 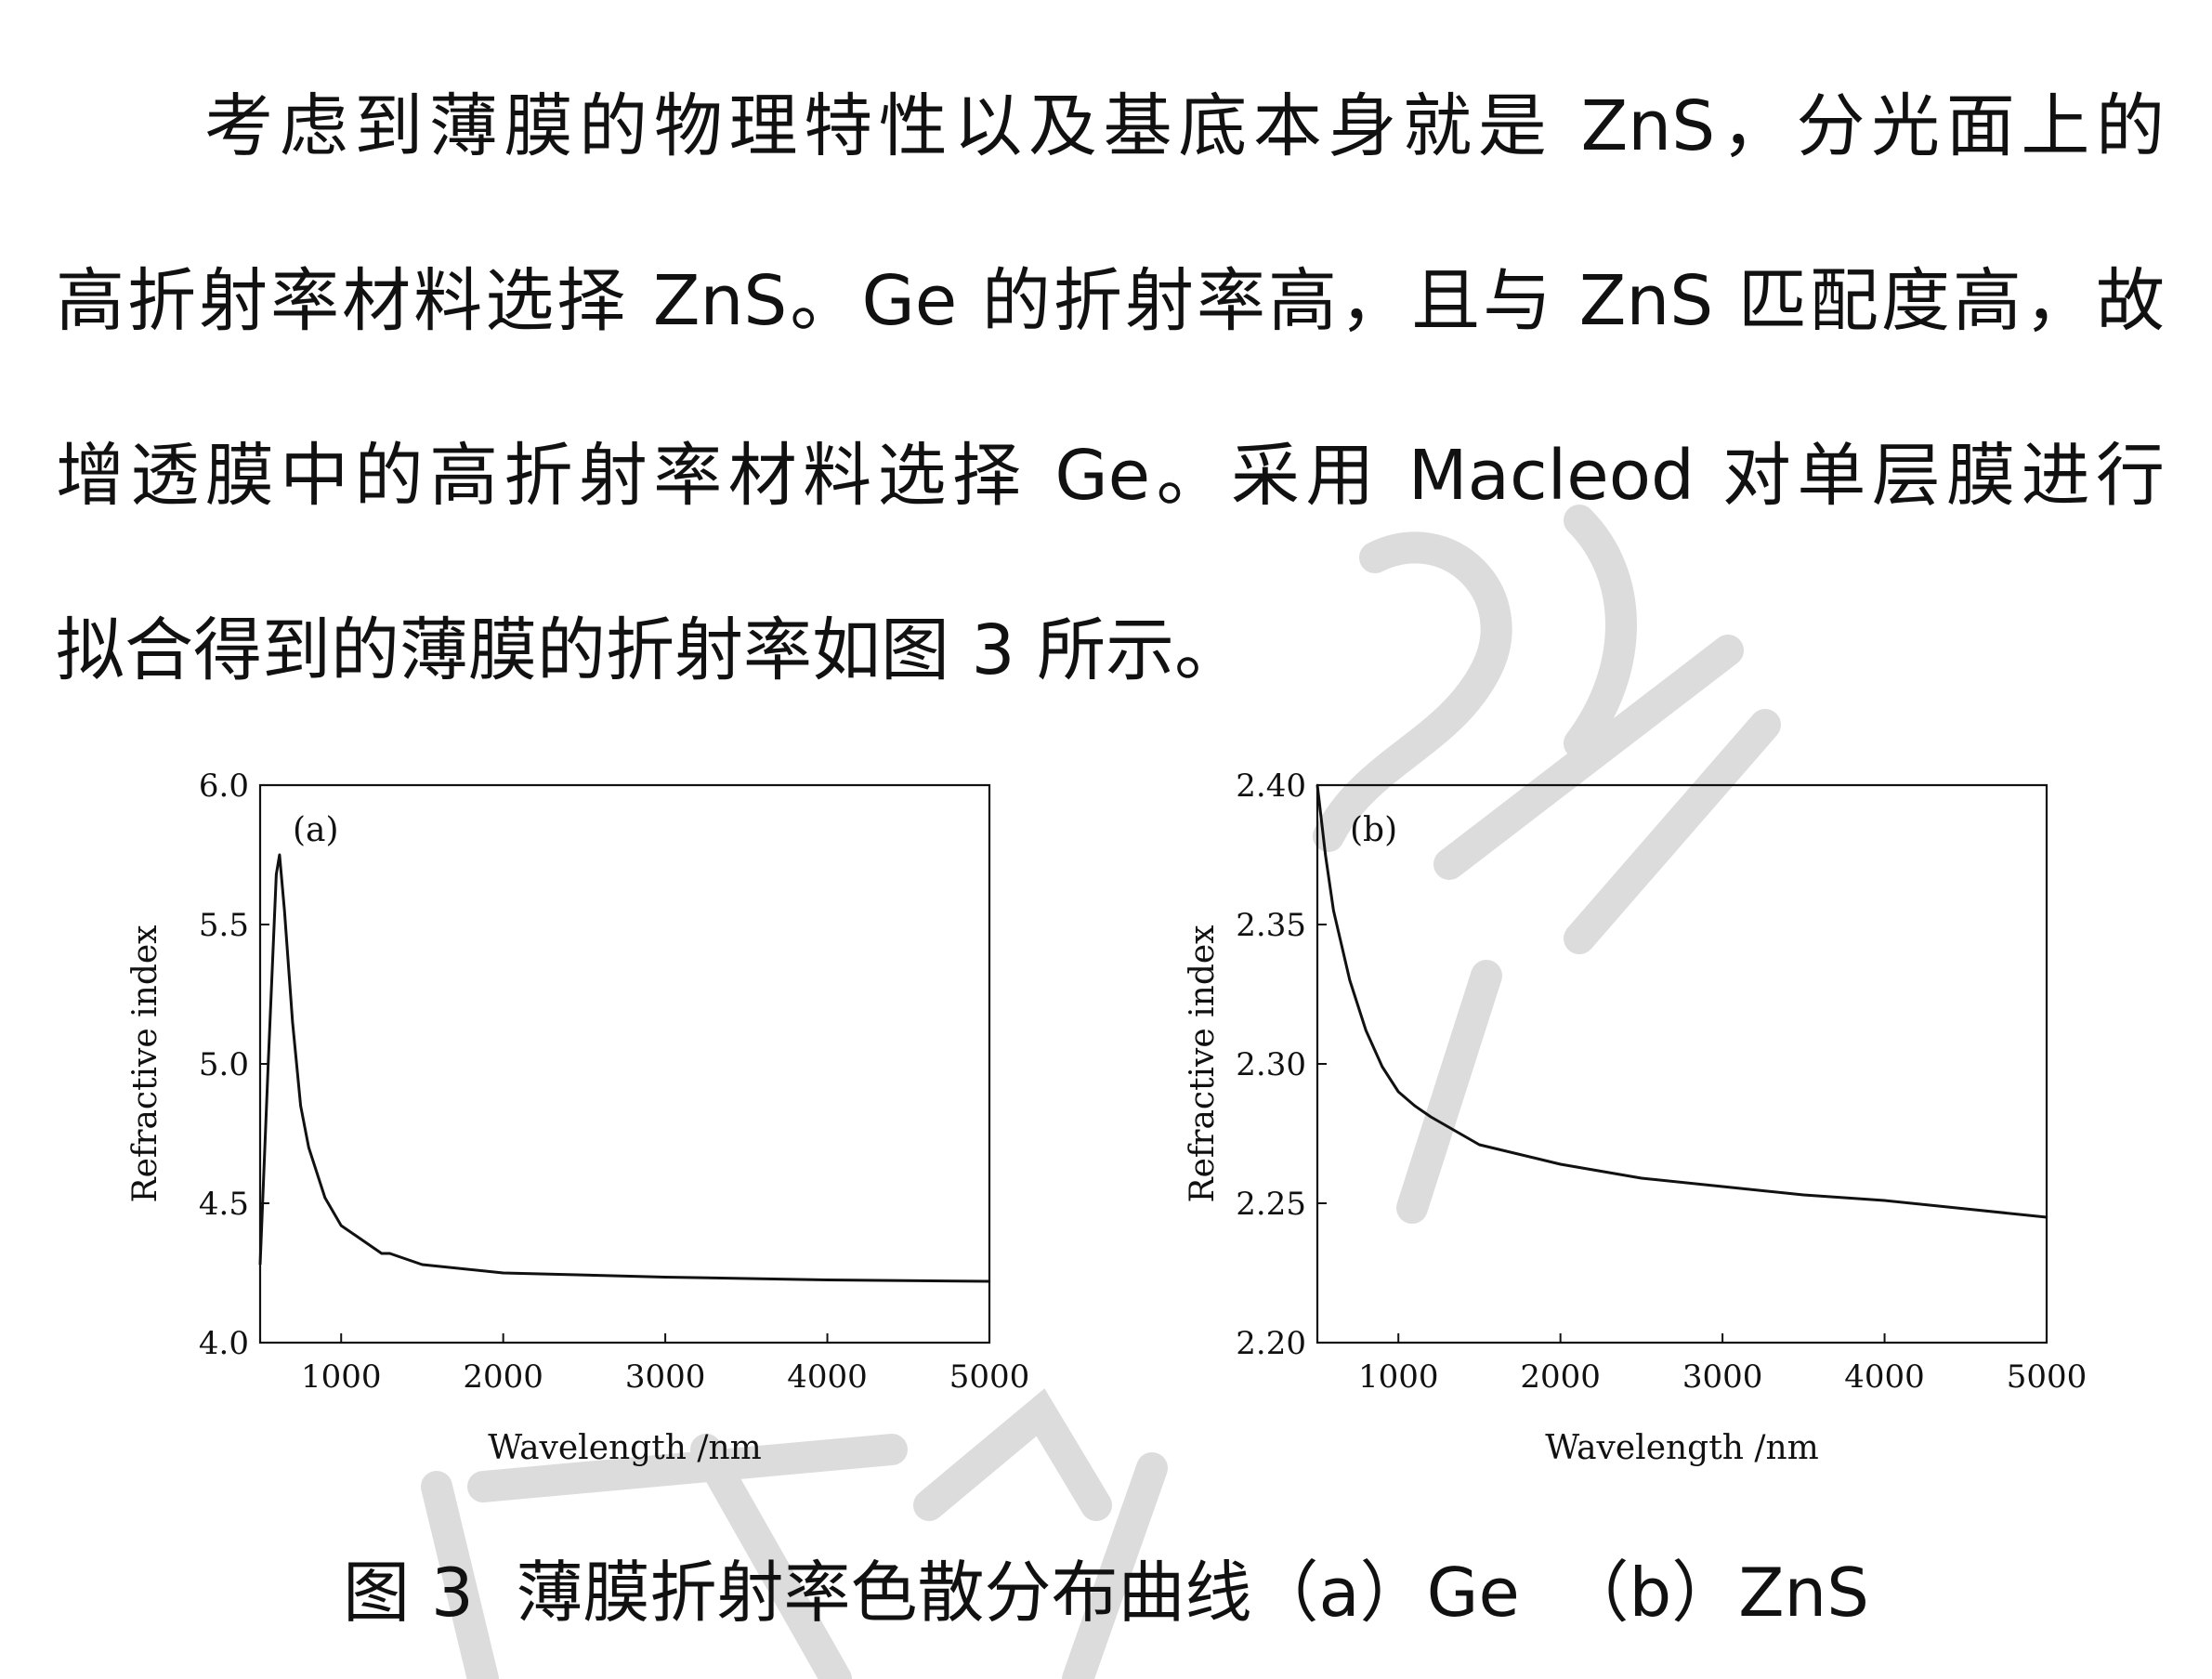 What do you see at coordinates (224, 1064) in the screenshot?
I see `y-tick-label: 5.0` at bounding box center [224, 1064].